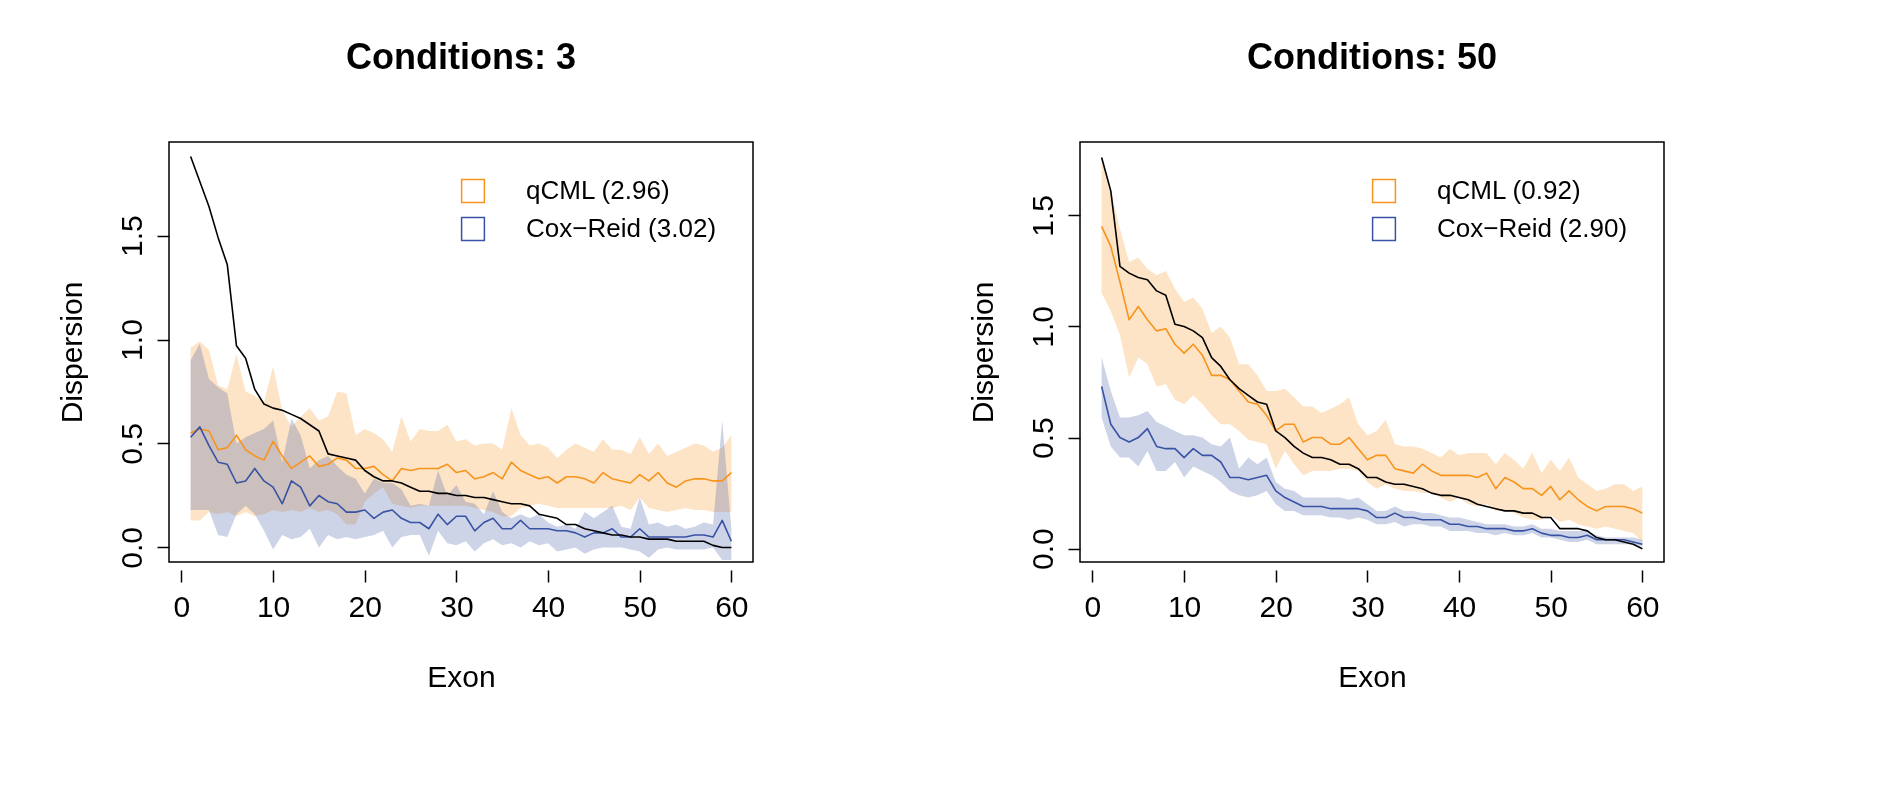 The image size is (1903, 809). What do you see at coordinates (621, 228) in the screenshot?
I see `legend-label: Cox−Reid (3.02)` at bounding box center [621, 228].